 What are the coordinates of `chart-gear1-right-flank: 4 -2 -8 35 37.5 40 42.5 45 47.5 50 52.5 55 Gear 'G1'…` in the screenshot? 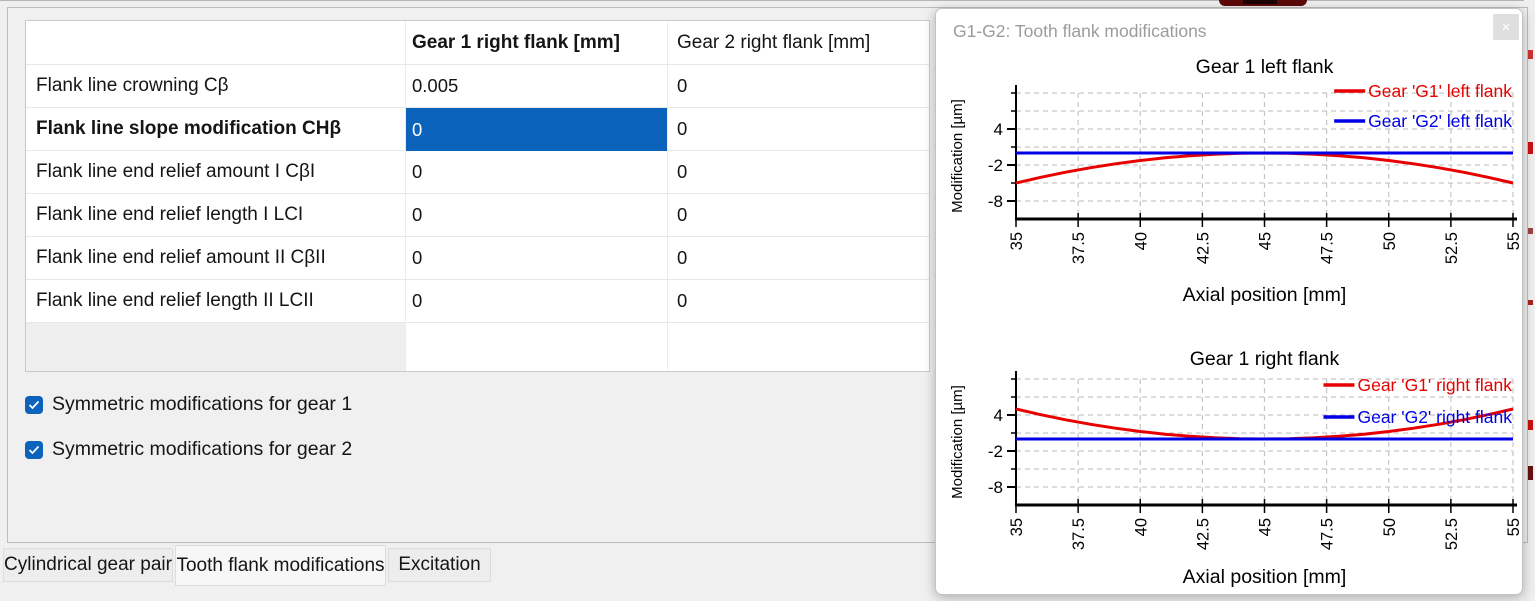 It's located at (1236, 468).